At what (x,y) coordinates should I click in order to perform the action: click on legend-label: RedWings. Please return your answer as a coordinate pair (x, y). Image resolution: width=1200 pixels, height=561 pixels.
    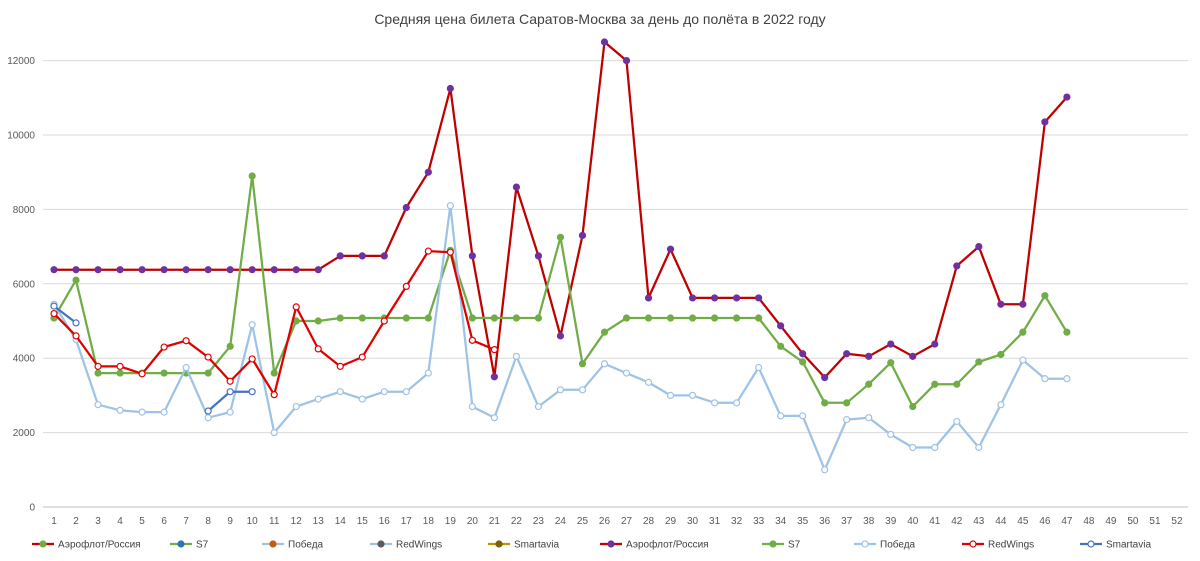
    Looking at the image, I should click on (419, 545).